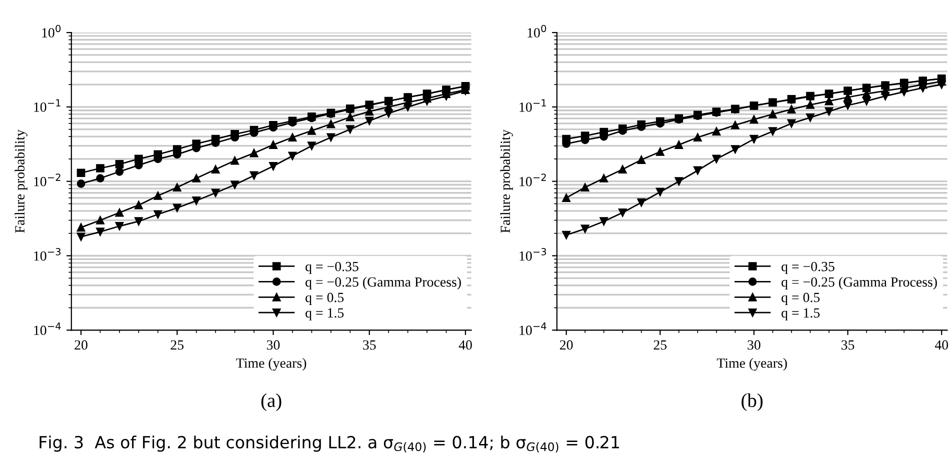 The image size is (952, 465). What do you see at coordinates (271, 402) in the screenshot?
I see `text: (a)` at bounding box center [271, 402].